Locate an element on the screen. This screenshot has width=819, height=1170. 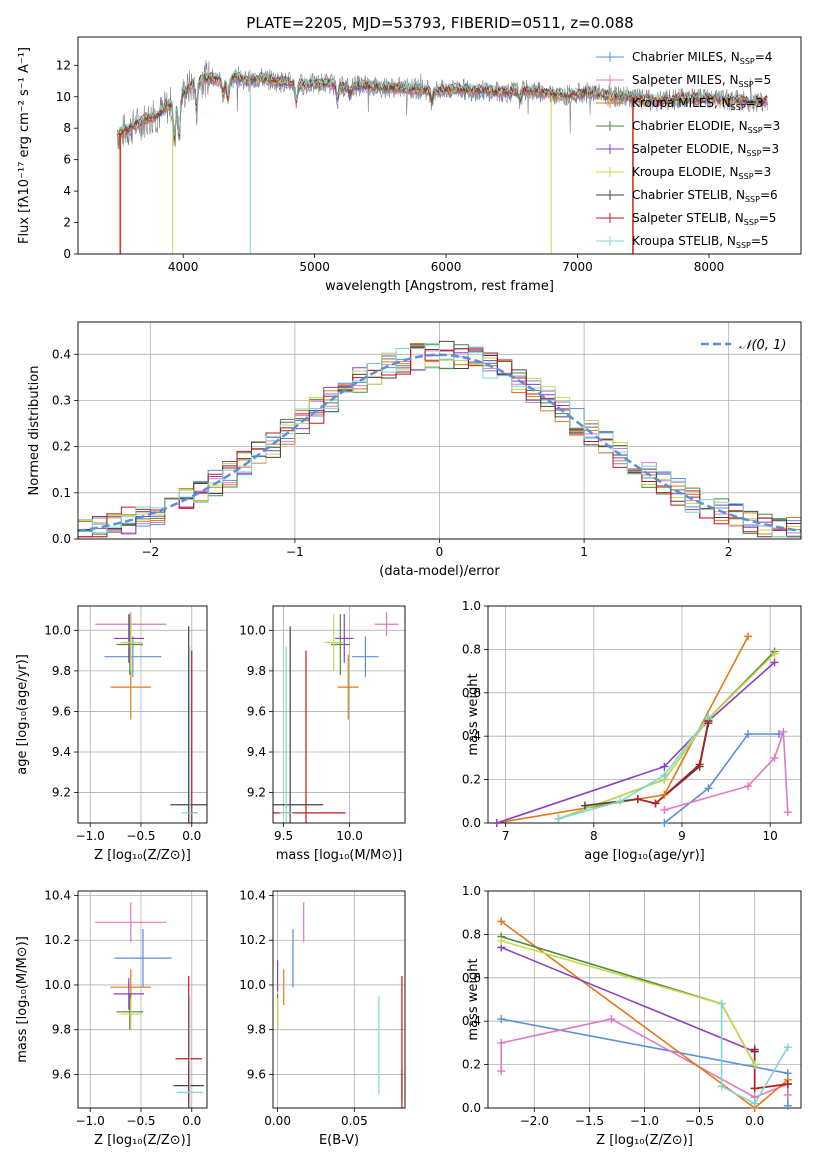
x-axis-label: wavelength [Angstrom, rest frame] is located at coordinates (439, 286).